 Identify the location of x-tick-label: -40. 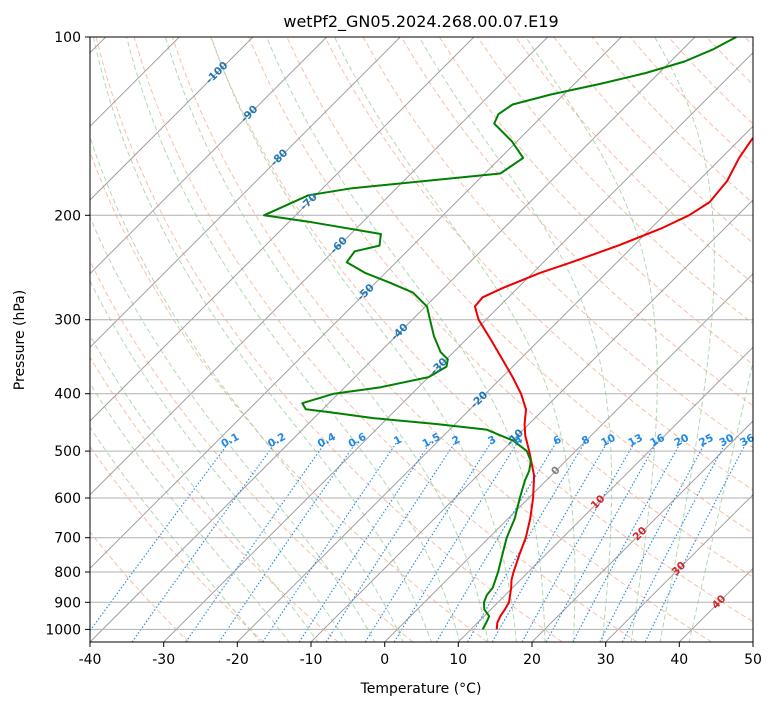
(90, 660).